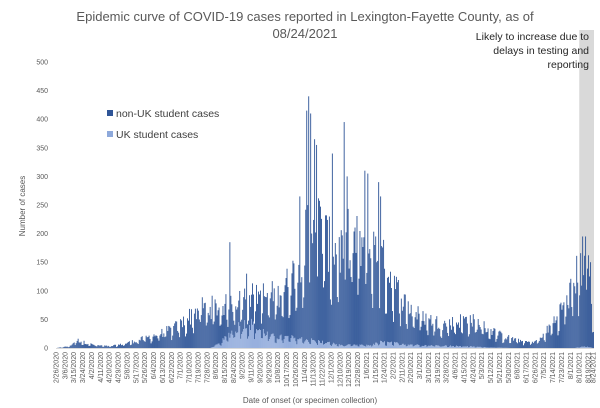  What do you see at coordinates (287, 369) in the screenshot?
I see `x-tick-label: 10/17/2020` at bounding box center [287, 369].